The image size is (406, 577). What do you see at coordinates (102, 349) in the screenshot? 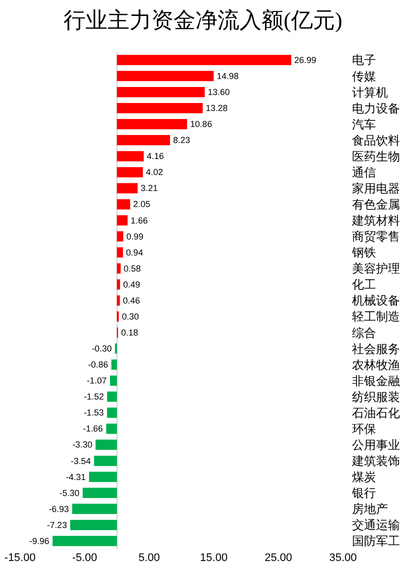
I see `data-label: -0.30` at bounding box center [102, 349].